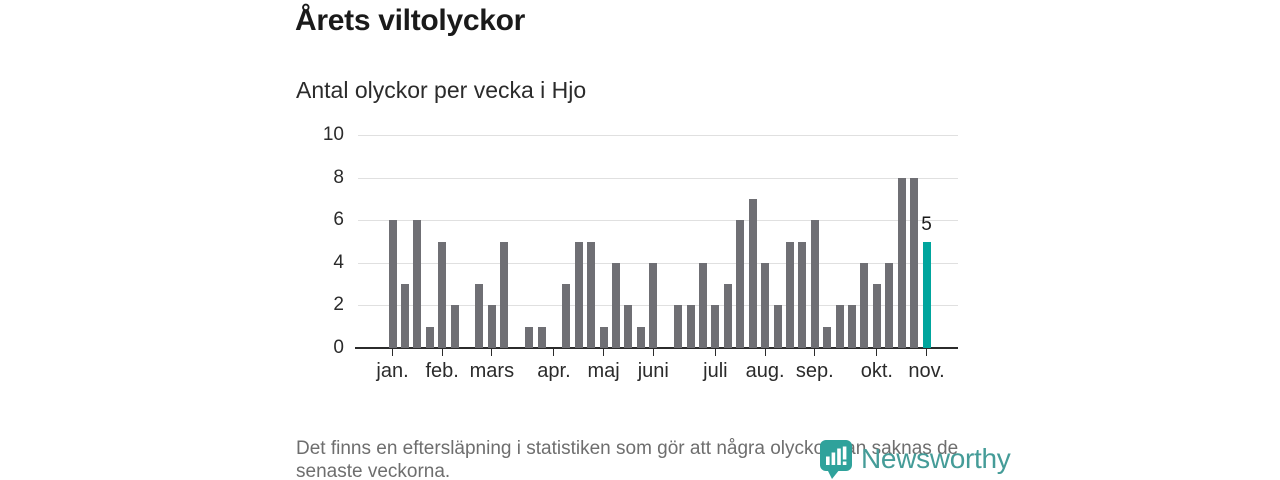 This screenshot has width=1280, height=480. Describe the element at coordinates (926, 371) in the screenshot. I see `x-tick-label-nov: nov.` at that location.